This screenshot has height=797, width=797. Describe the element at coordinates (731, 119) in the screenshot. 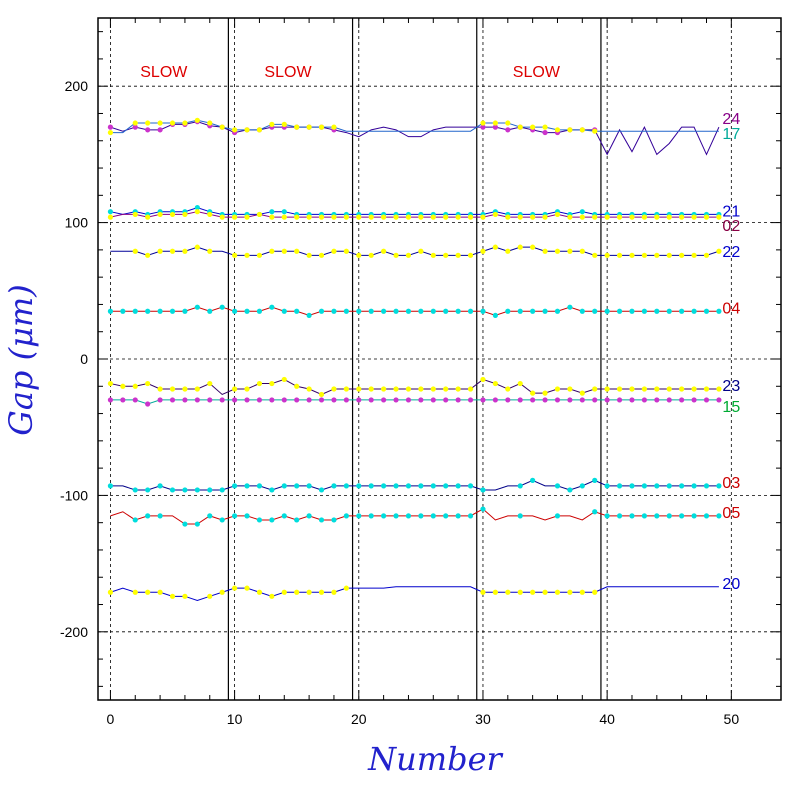

I see `series-label-24: 24` at that location.